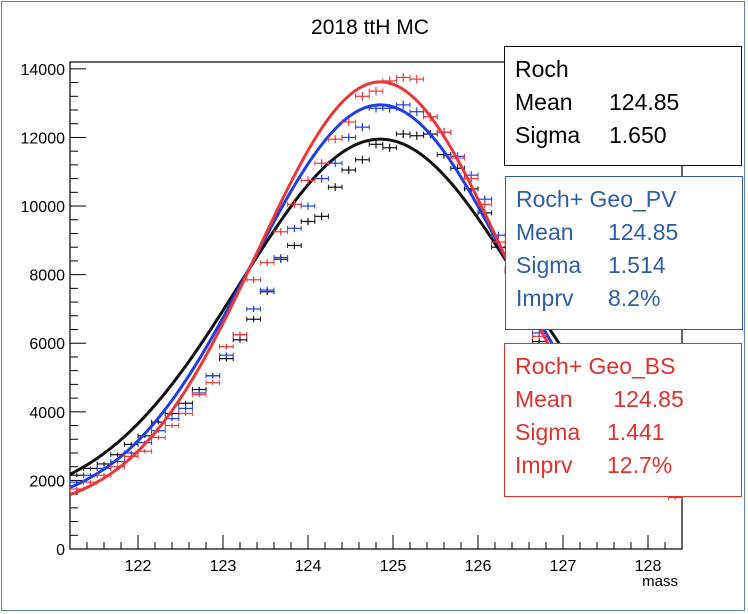 The height and width of the screenshot is (614, 748). I want to click on stats-box-roch: Roch Mean 124.85 Sigma 1.650, so click(623, 106).